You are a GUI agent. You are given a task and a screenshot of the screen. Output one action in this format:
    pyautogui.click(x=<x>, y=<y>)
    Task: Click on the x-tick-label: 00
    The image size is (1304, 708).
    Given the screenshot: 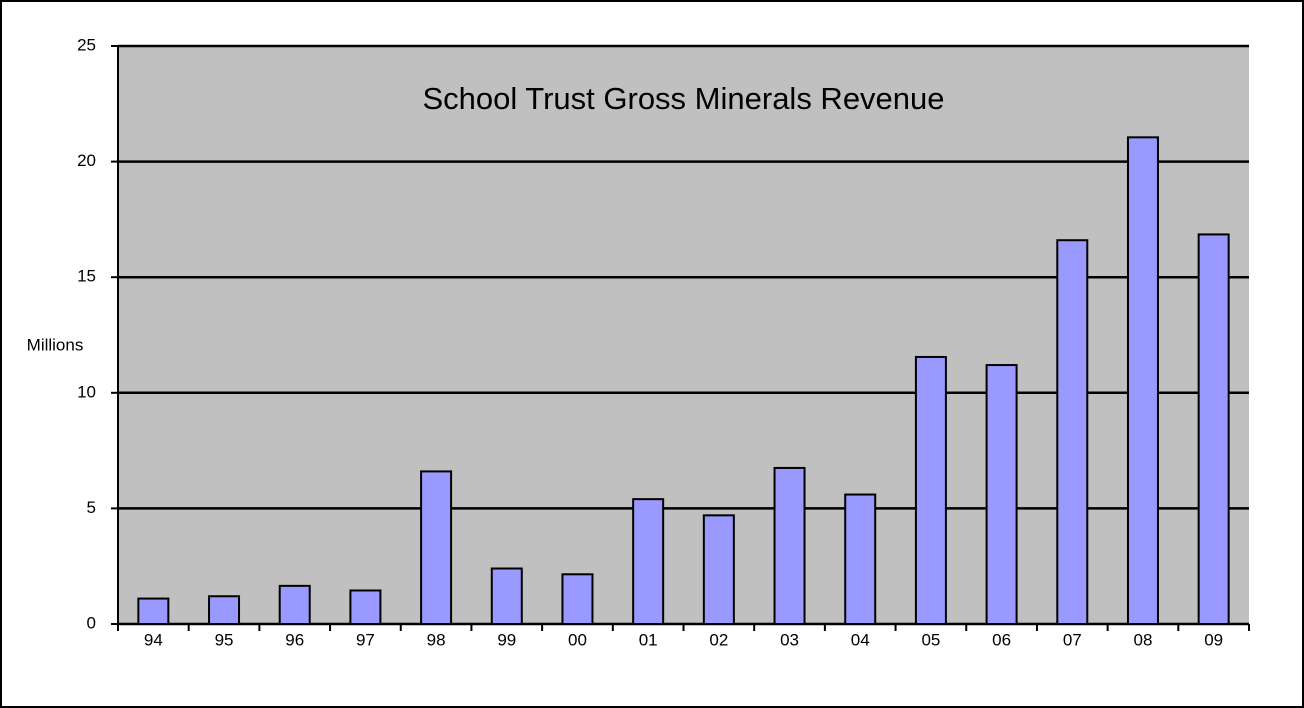 What is the action you would take?
    pyautogui.click(x=577, y=639)
    